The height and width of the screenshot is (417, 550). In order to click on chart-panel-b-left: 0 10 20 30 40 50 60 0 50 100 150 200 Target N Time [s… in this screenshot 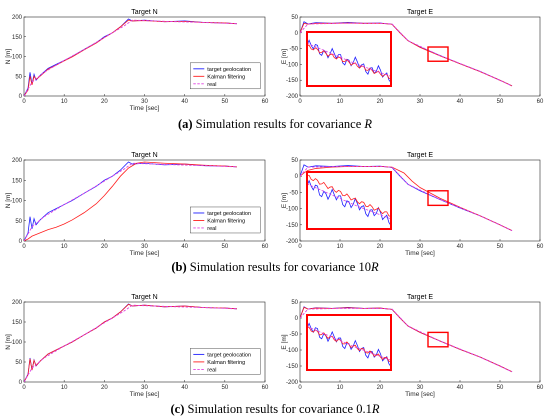, I will do `click(137, 204)`.